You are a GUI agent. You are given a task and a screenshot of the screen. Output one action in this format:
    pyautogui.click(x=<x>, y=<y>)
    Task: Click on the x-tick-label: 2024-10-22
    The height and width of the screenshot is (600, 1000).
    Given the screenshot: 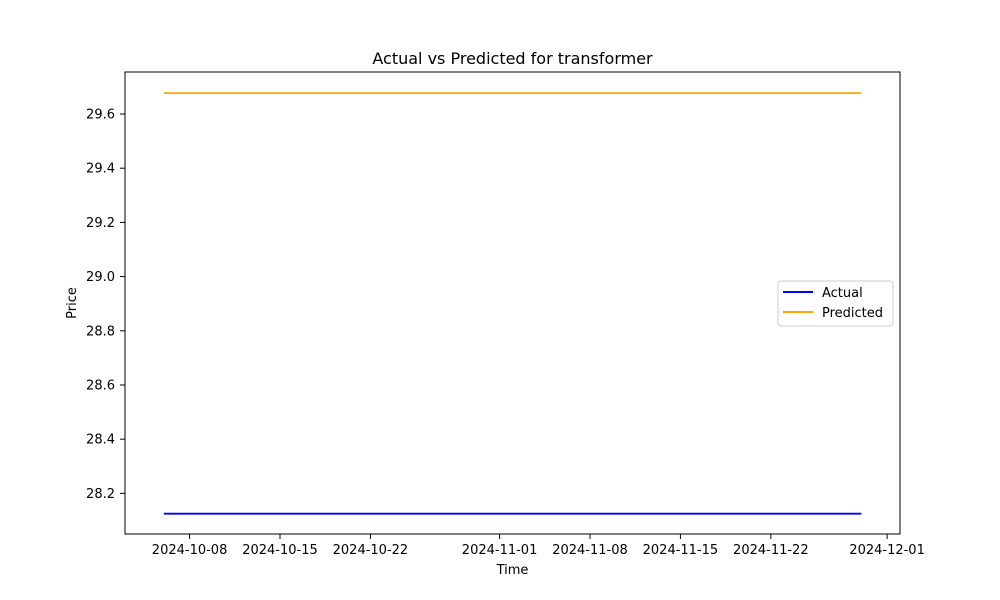 What is the action you would take?
    pyautogui.click(x=371, y=550)
    